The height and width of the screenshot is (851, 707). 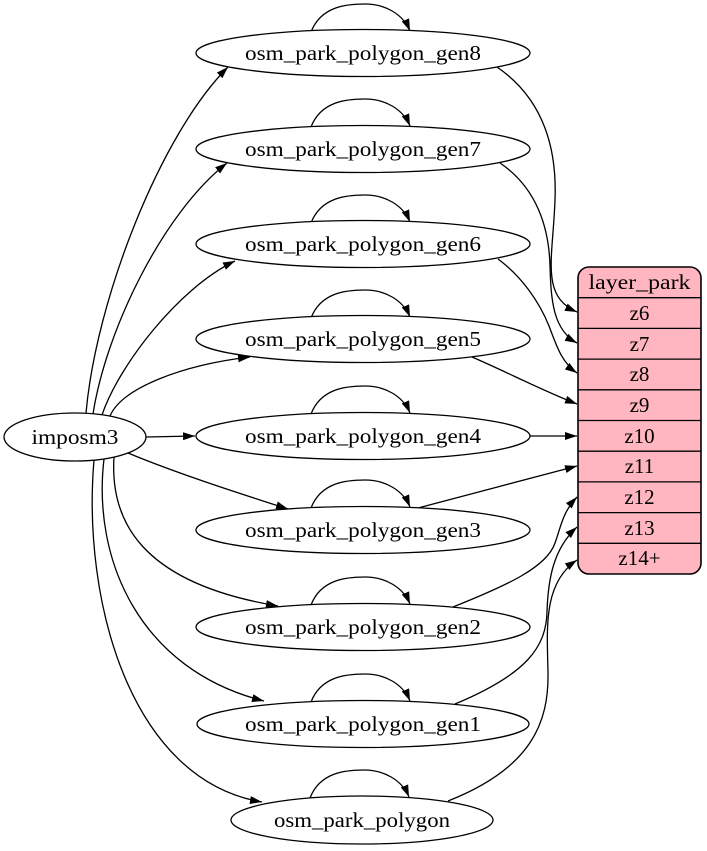 I want to click on edge-gen7-to-z7, so click(x=538, y=253).